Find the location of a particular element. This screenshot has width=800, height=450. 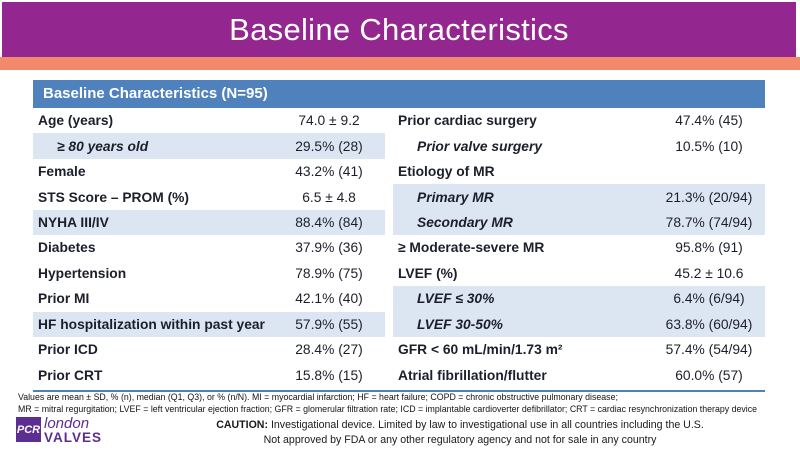

row-value: 74.0 ± 9.2 is located at coordinates (329, 121).